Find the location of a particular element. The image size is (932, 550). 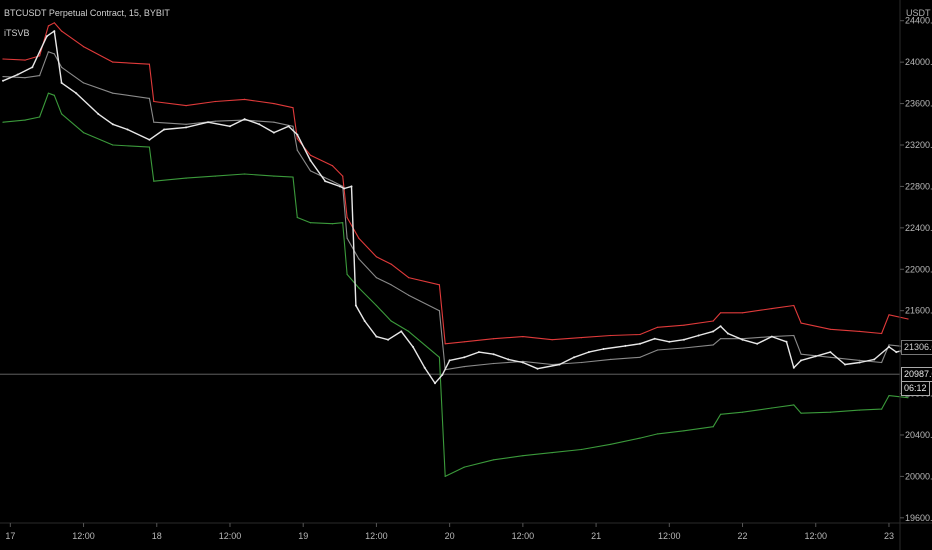

x-tick-label: 20 is located at coordinates (450, 536).